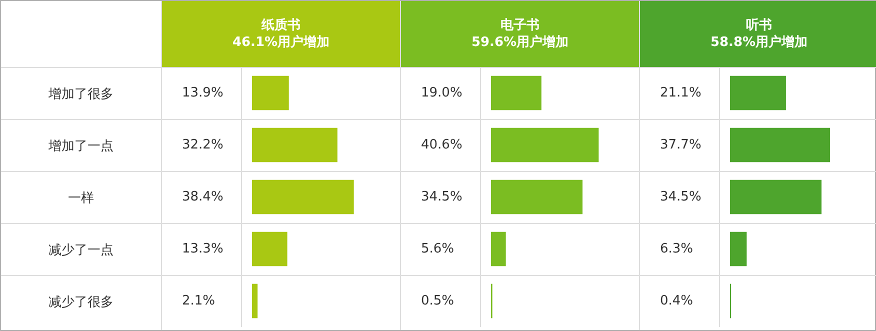  What do you see at coordinates (520, 25) in the screenshot?
I see `chart-title: 电子书` at bounding box center [520, 25].